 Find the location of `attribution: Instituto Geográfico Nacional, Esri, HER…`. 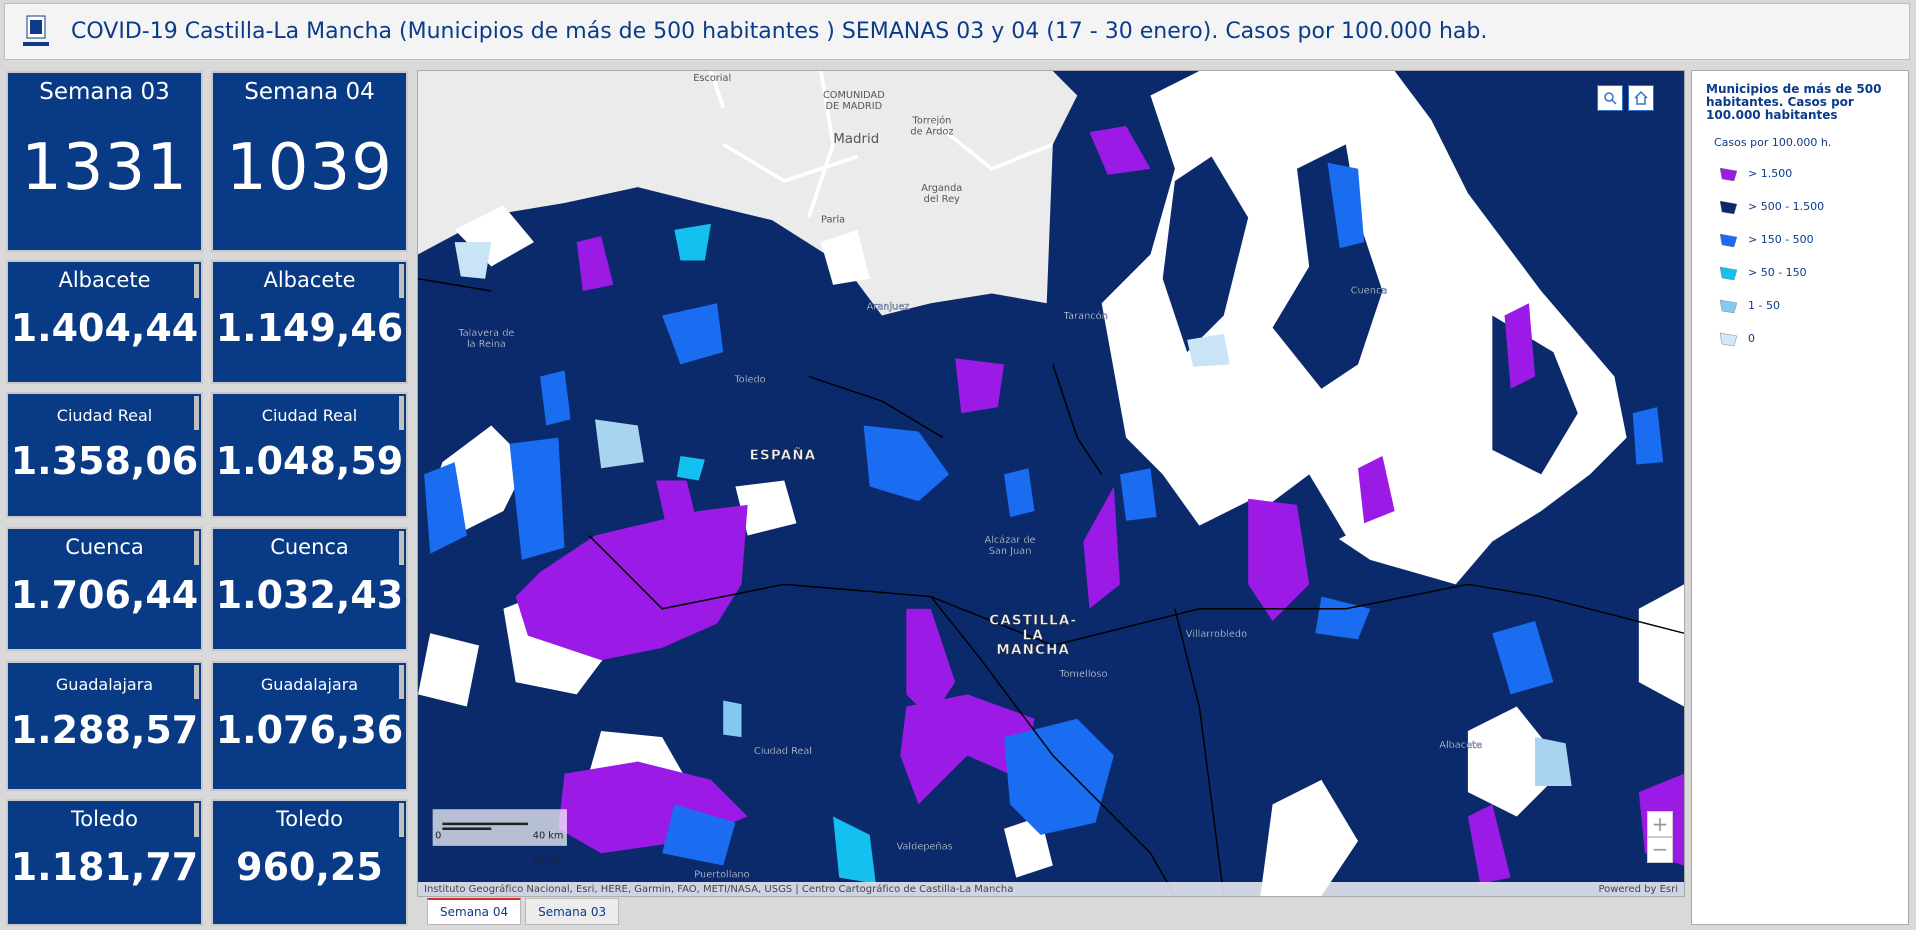

attribution: Instituto Geográfico Nacional, Esri, HER… is located at coordinates (719, 889).